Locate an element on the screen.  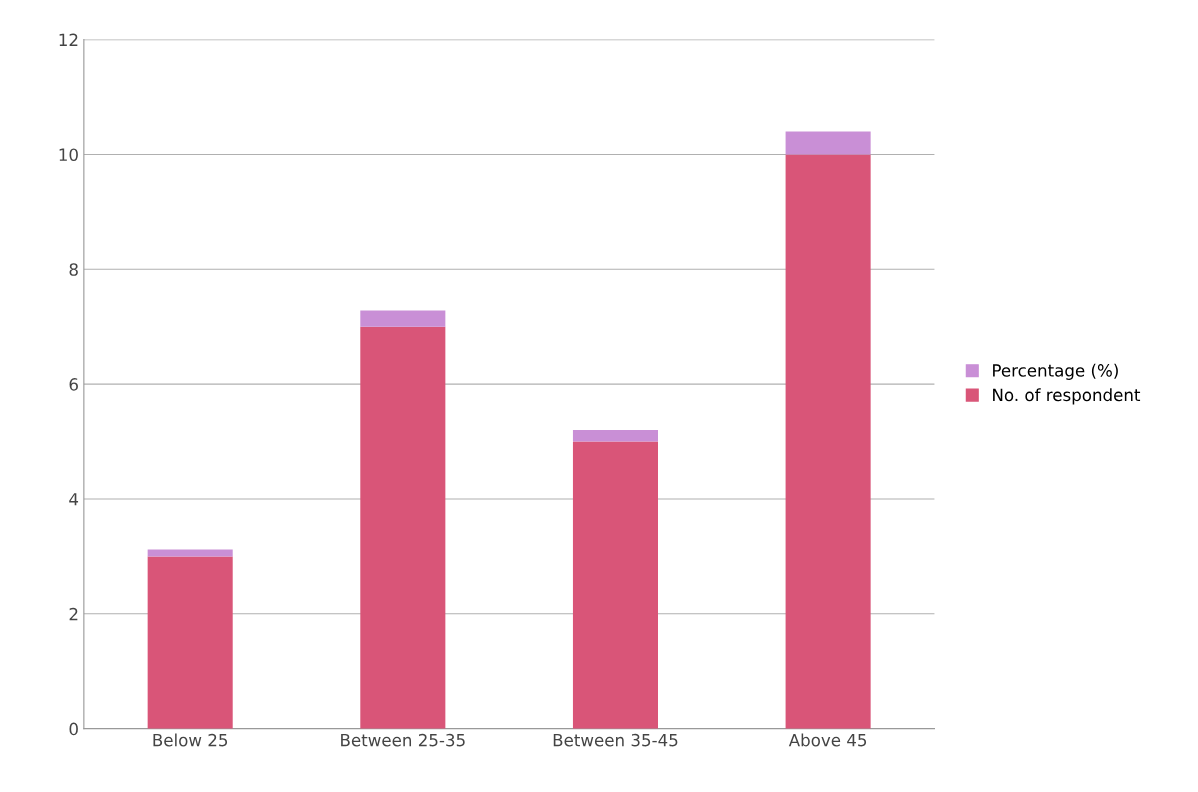
y-tick-label: 2 is located at coordinates (73, 614).